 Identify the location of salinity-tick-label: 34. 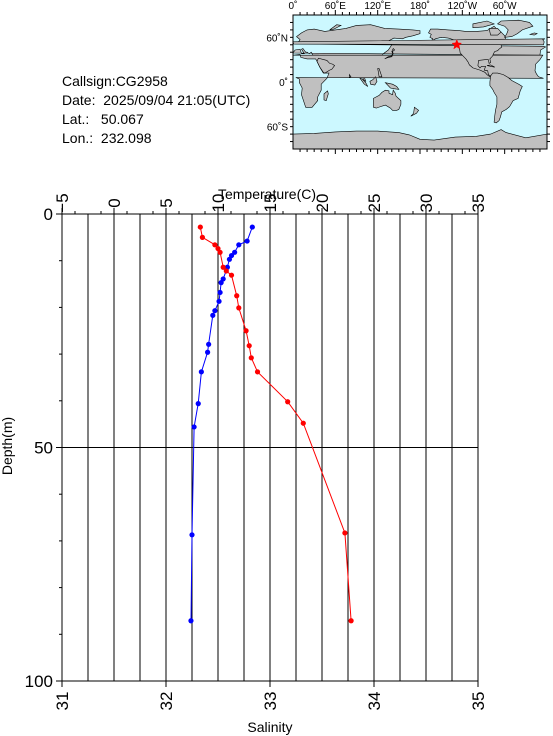
(374, 701).